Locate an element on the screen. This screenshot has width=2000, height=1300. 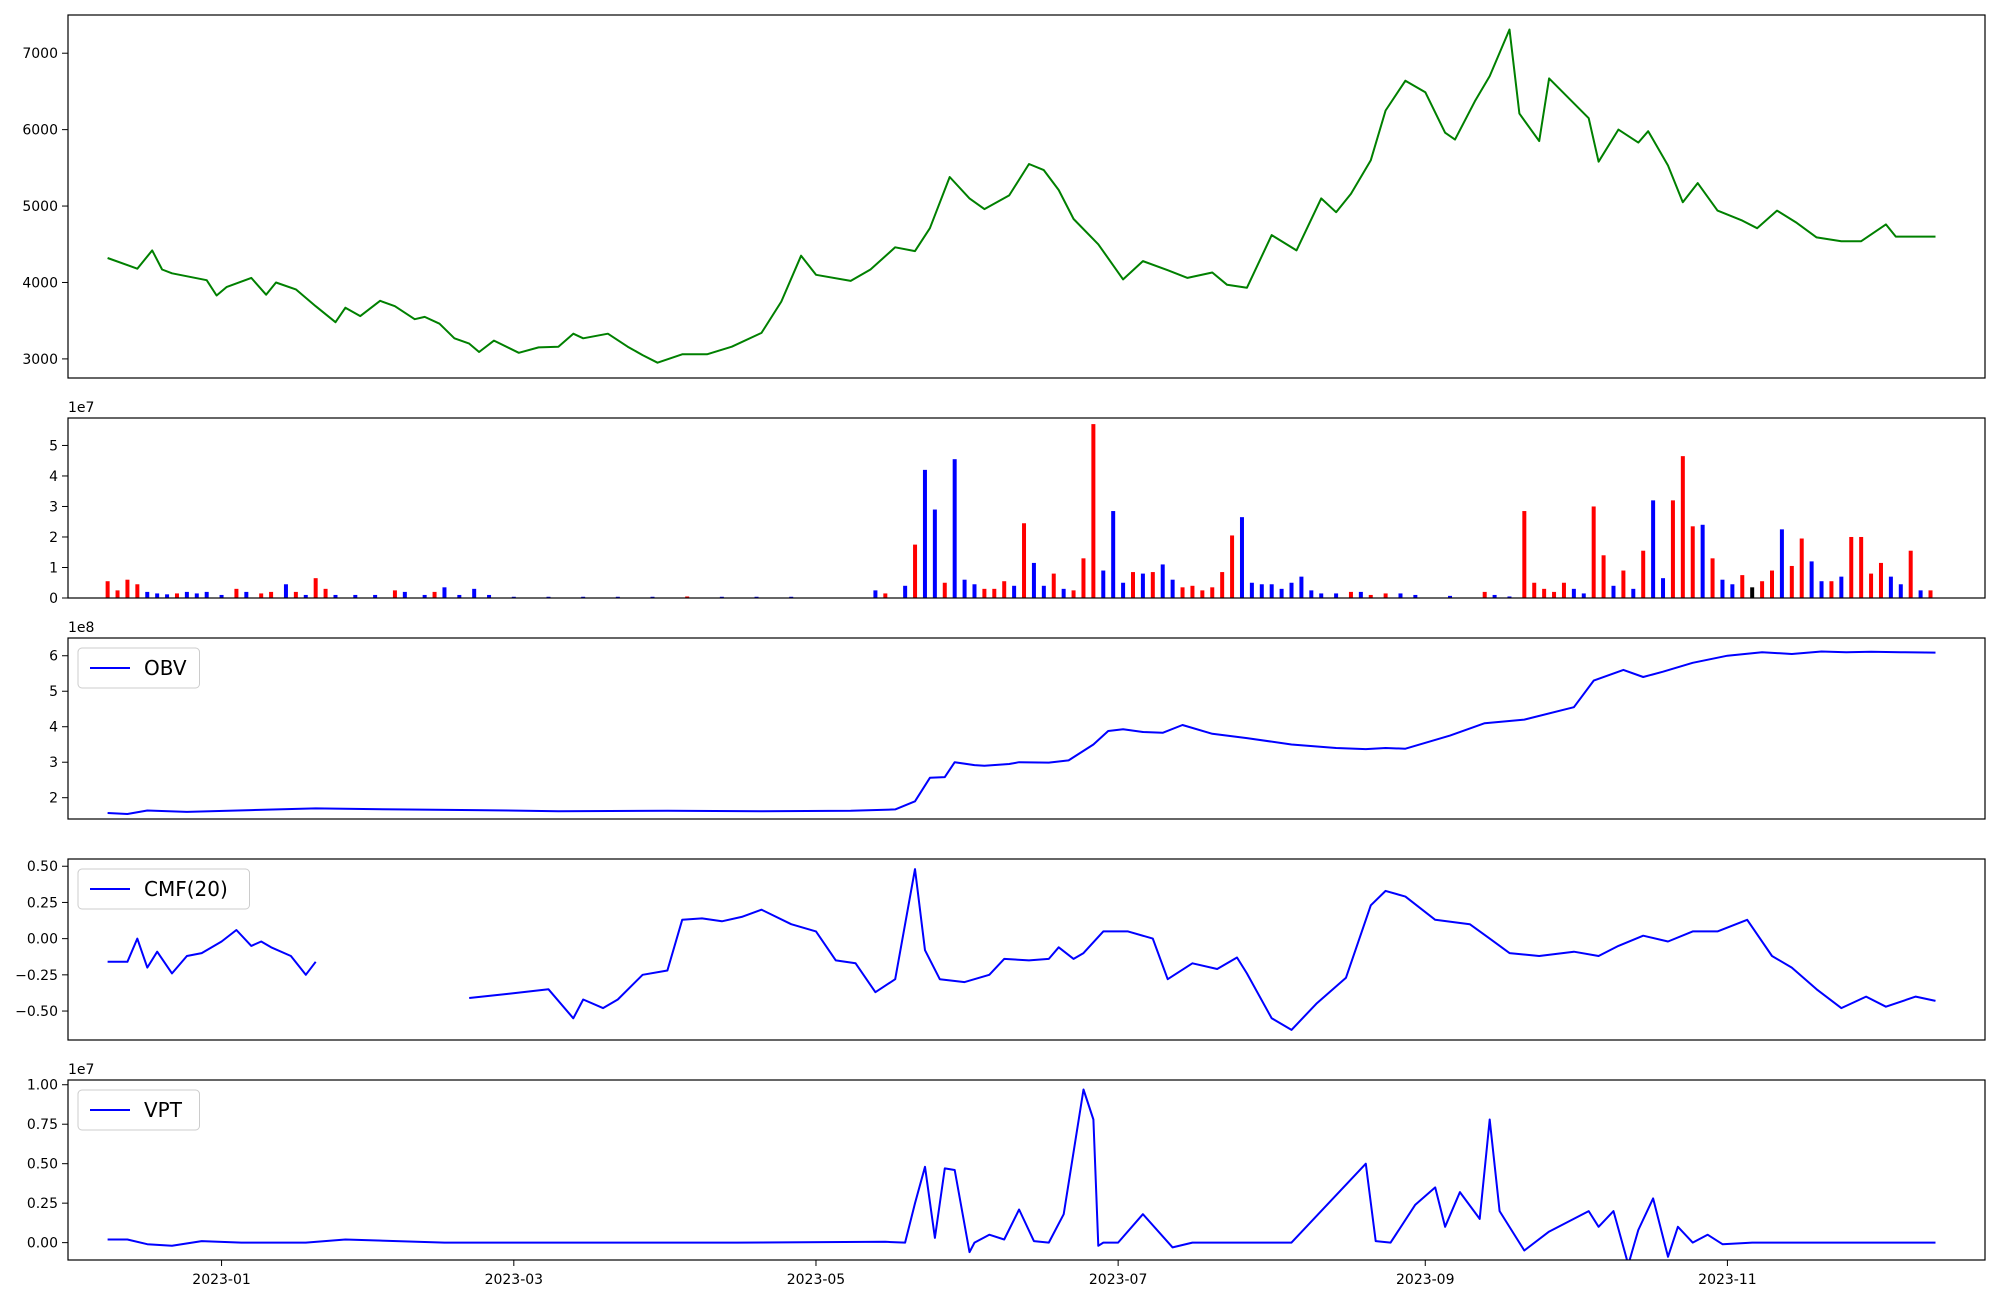
y-tick-label: 4 is located at coordinates (53, 477).